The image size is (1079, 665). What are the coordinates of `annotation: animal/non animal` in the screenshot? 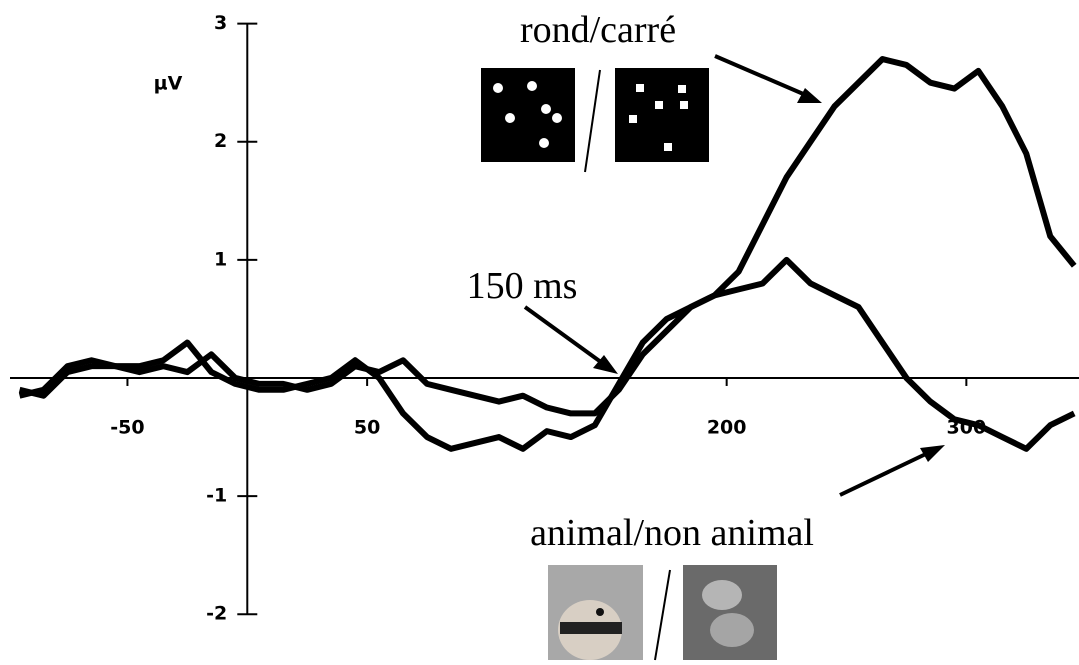 It's located at (672, 533).